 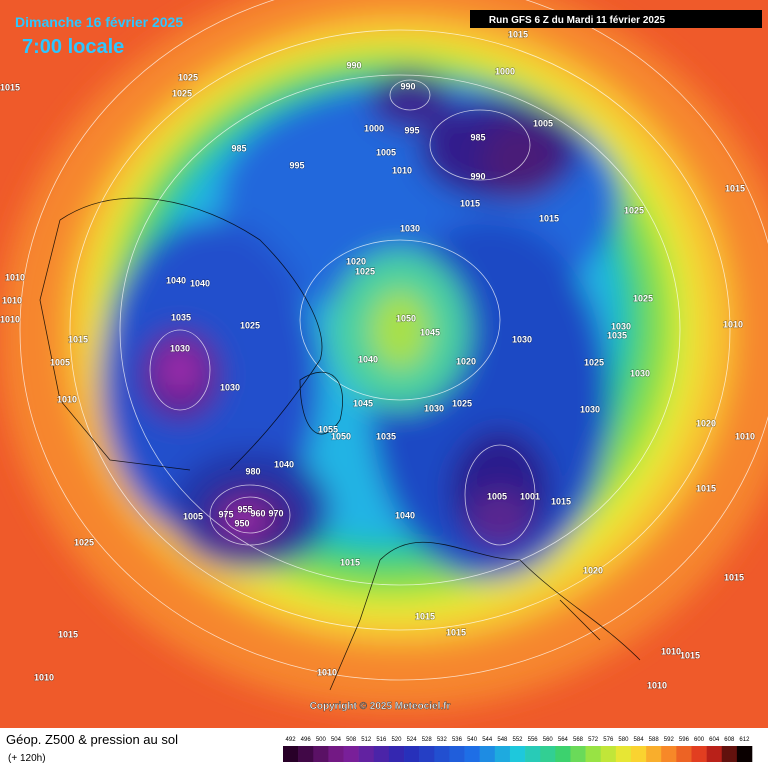 What do you see at coordinates (296, 165) in the screenshot?
I see `pressure-label: 995` at bounding box center [296, 165].